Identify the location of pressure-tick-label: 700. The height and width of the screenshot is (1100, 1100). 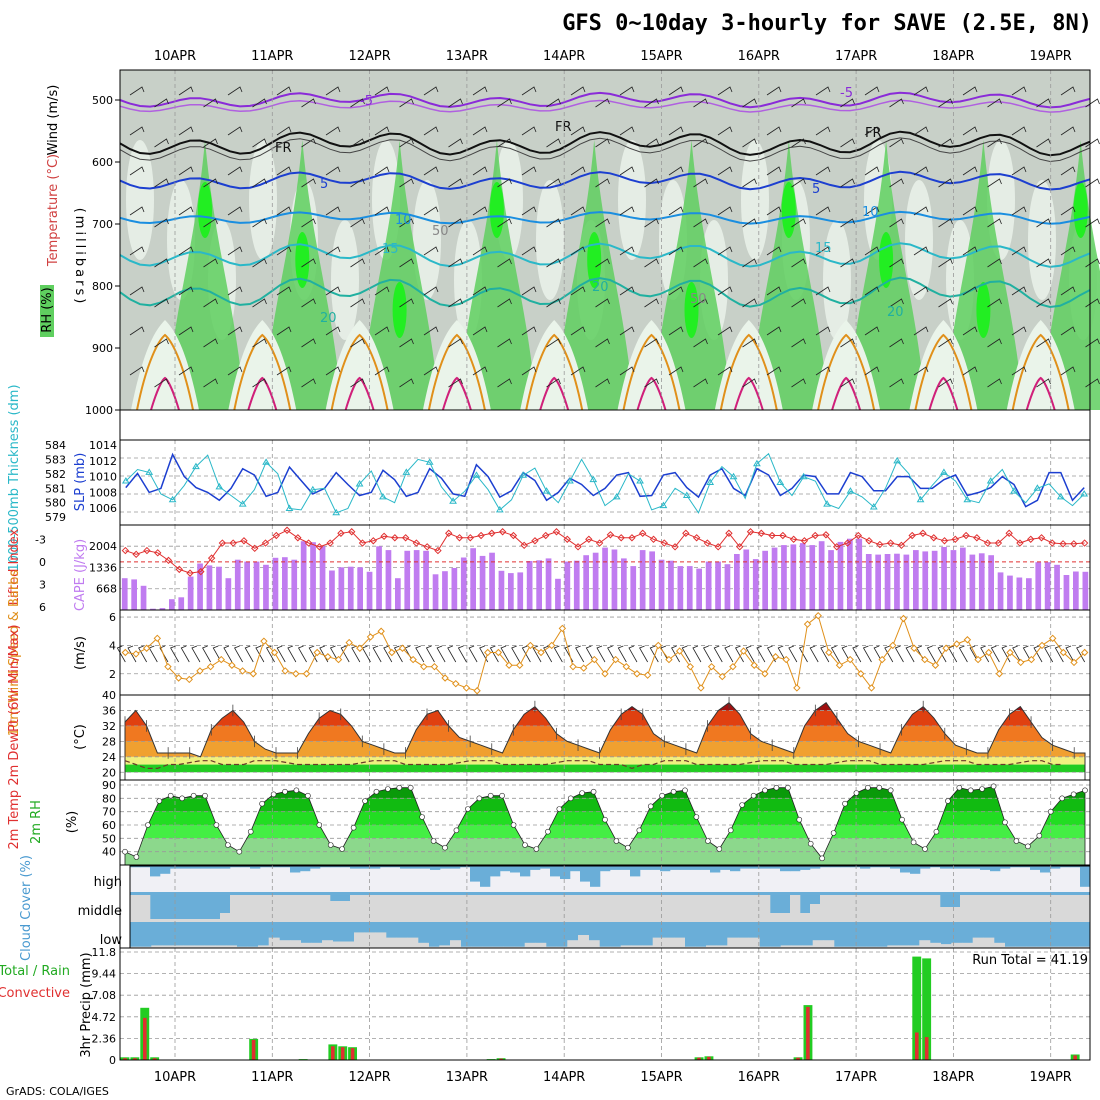
(102, 224).